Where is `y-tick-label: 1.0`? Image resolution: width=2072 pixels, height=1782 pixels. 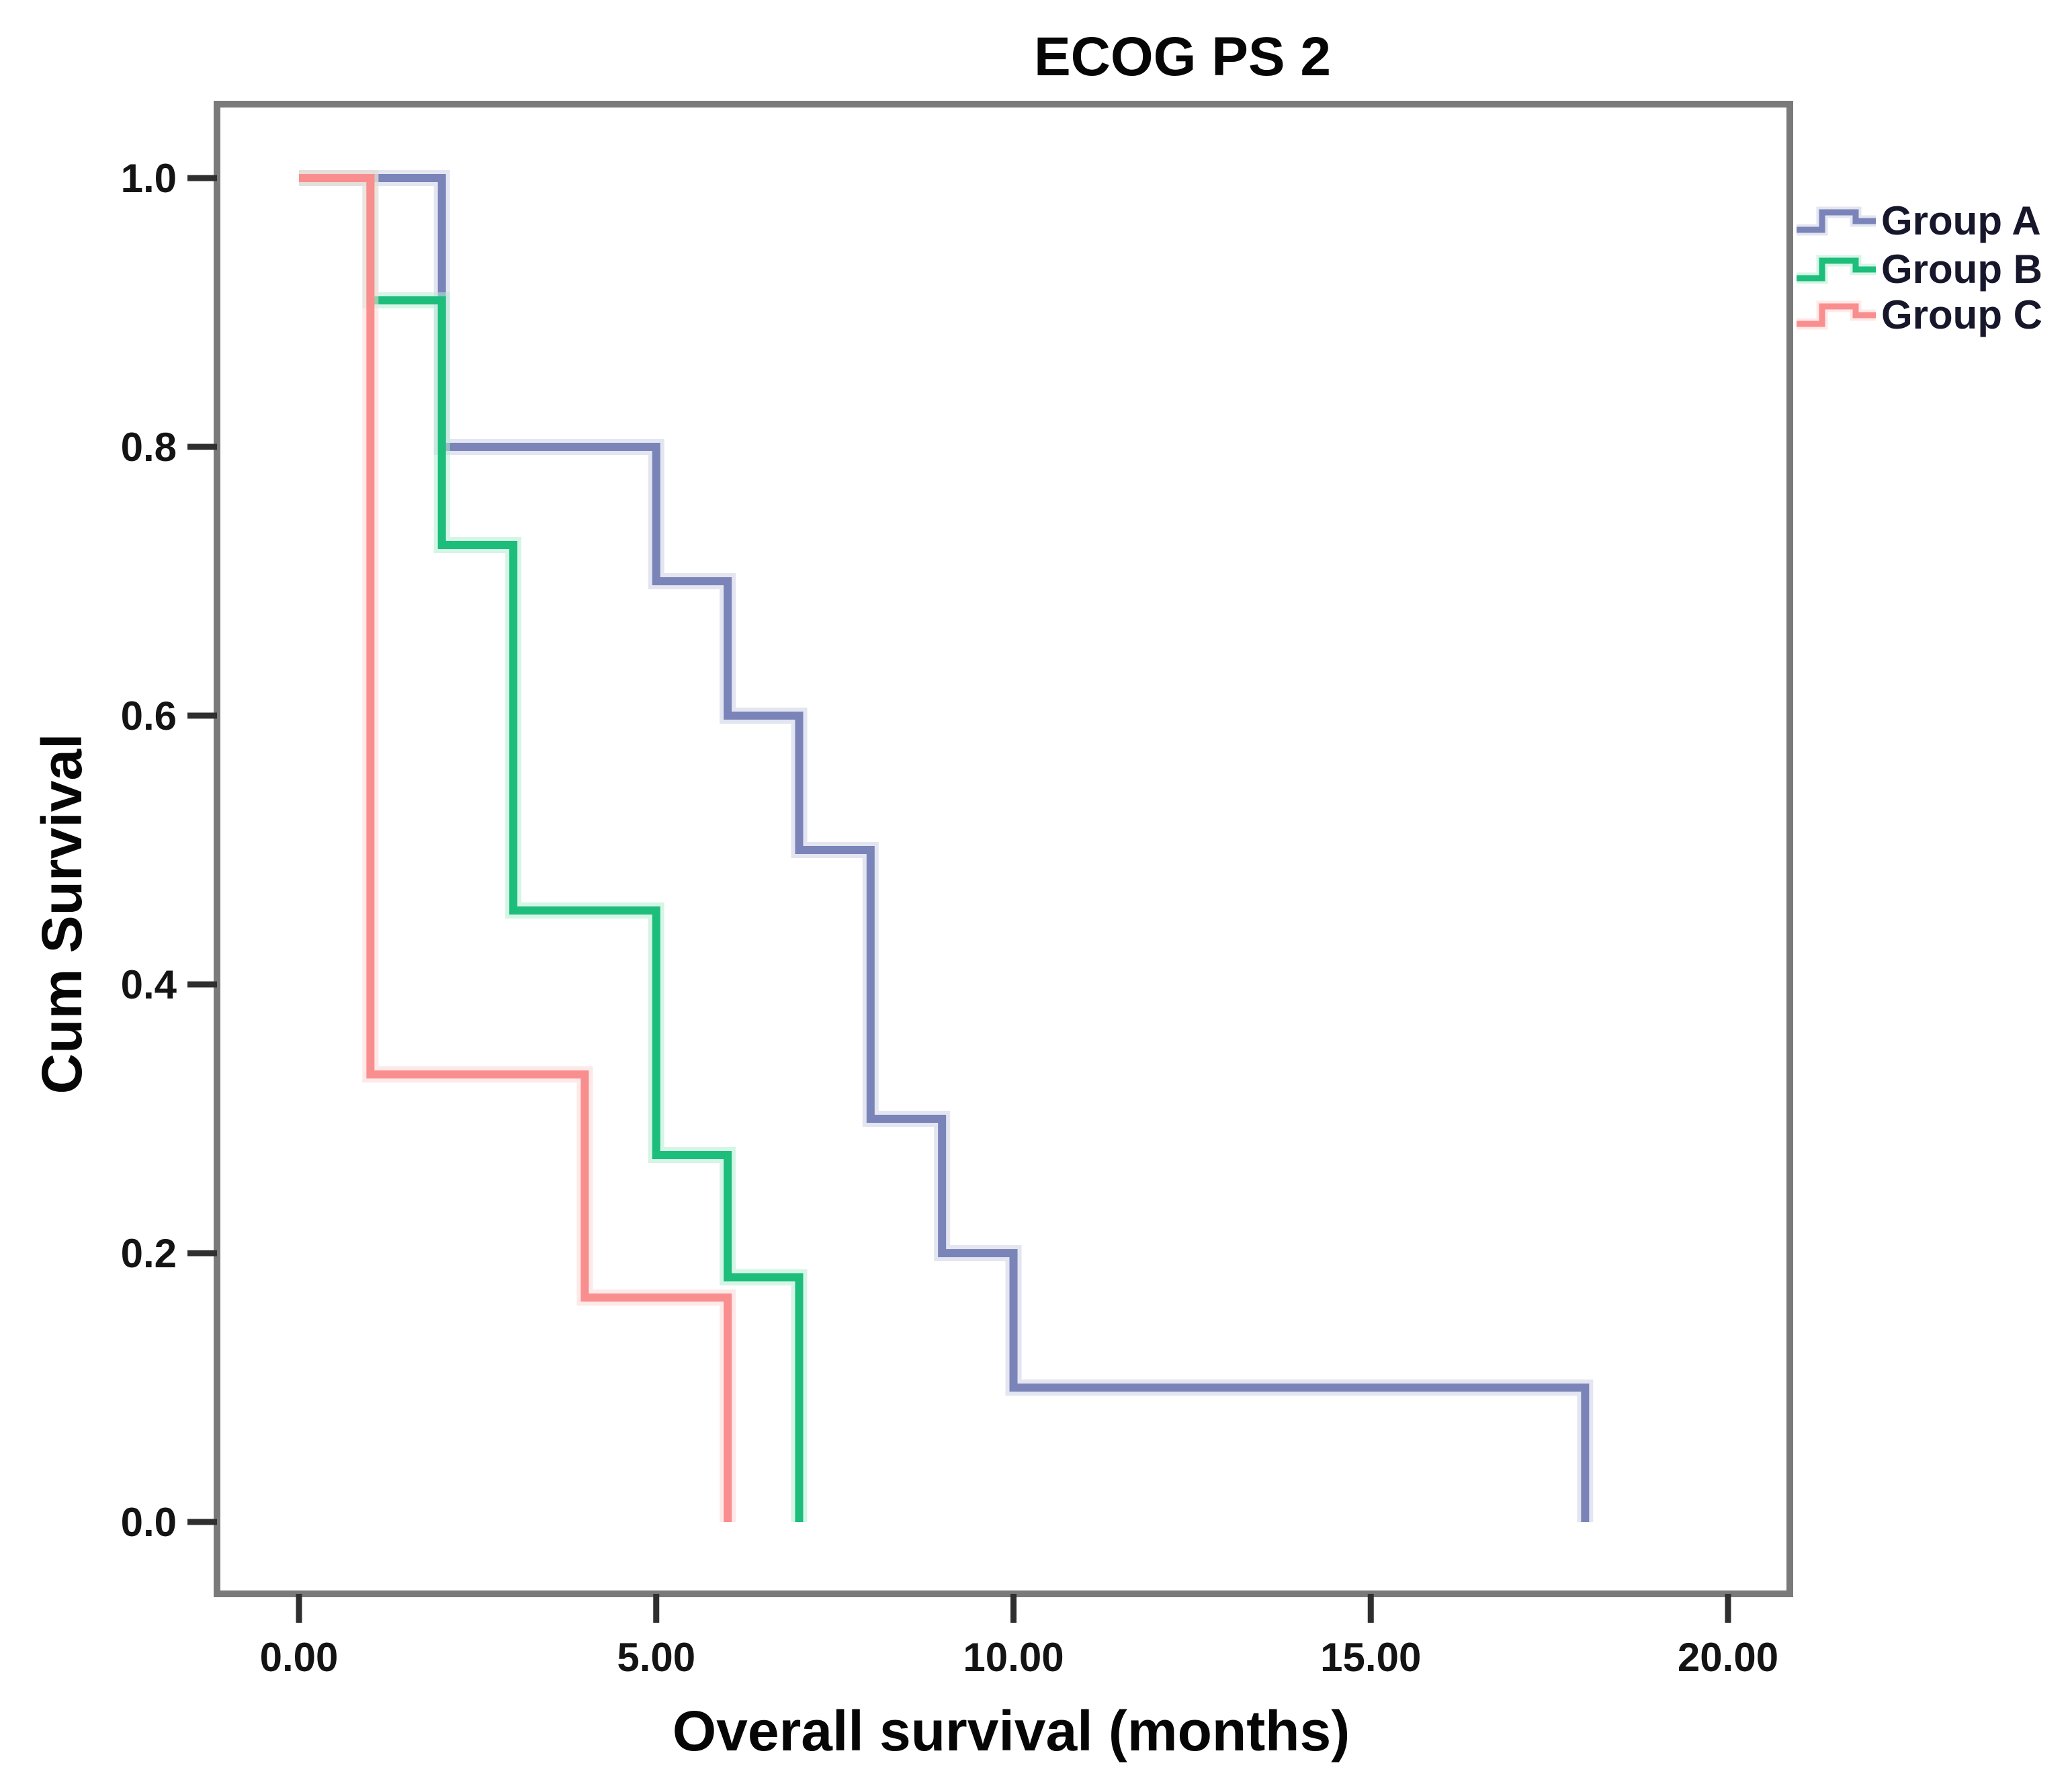 y-tick-label: 1.0 is located at coordinates (149, 179).